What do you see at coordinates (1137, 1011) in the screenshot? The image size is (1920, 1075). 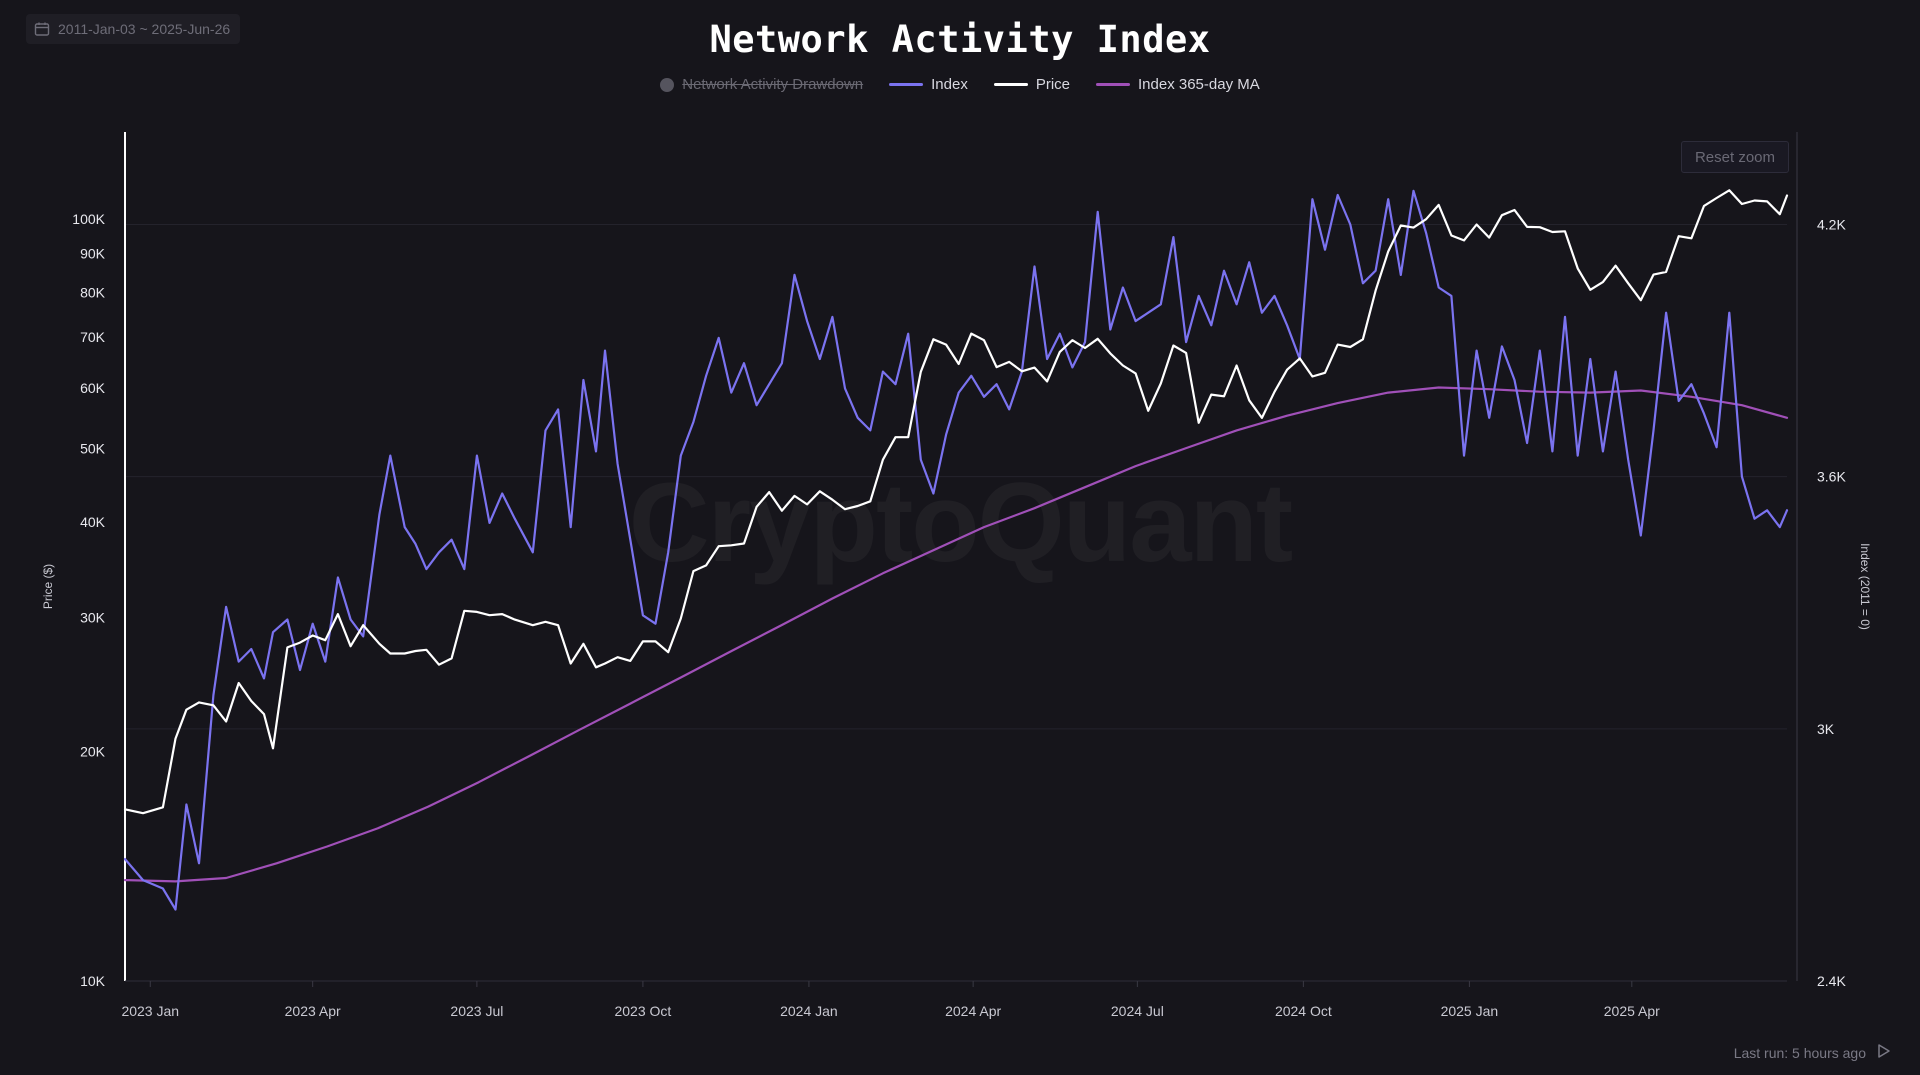 I see `x-tick-label: 2024 Jul` at bounding box center [1137, 1011].